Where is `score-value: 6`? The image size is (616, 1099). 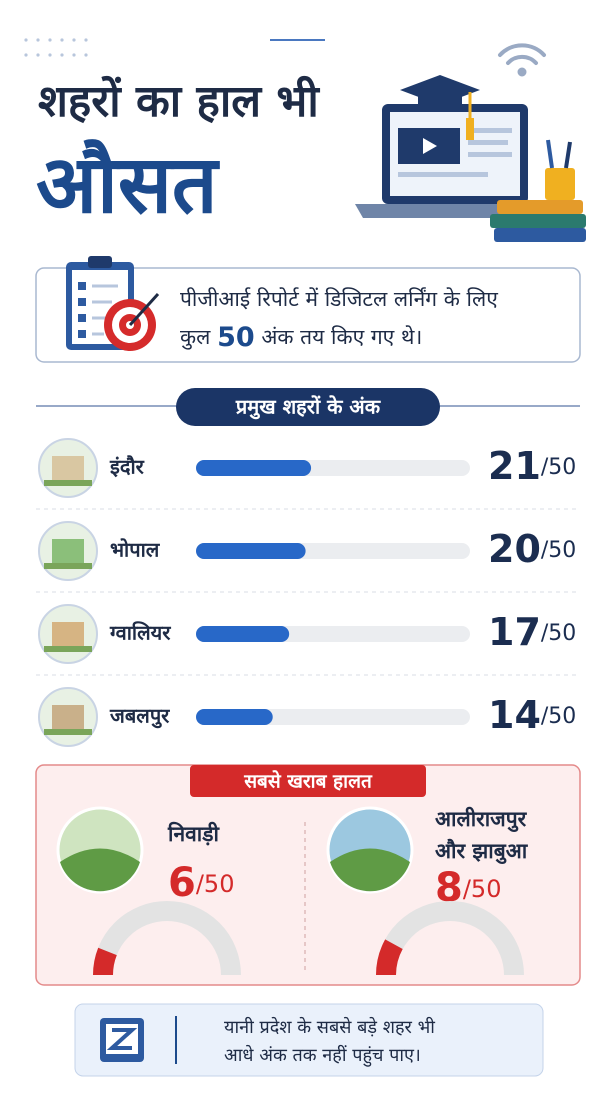
score-value: 6 is located at coordinates (182, 883).